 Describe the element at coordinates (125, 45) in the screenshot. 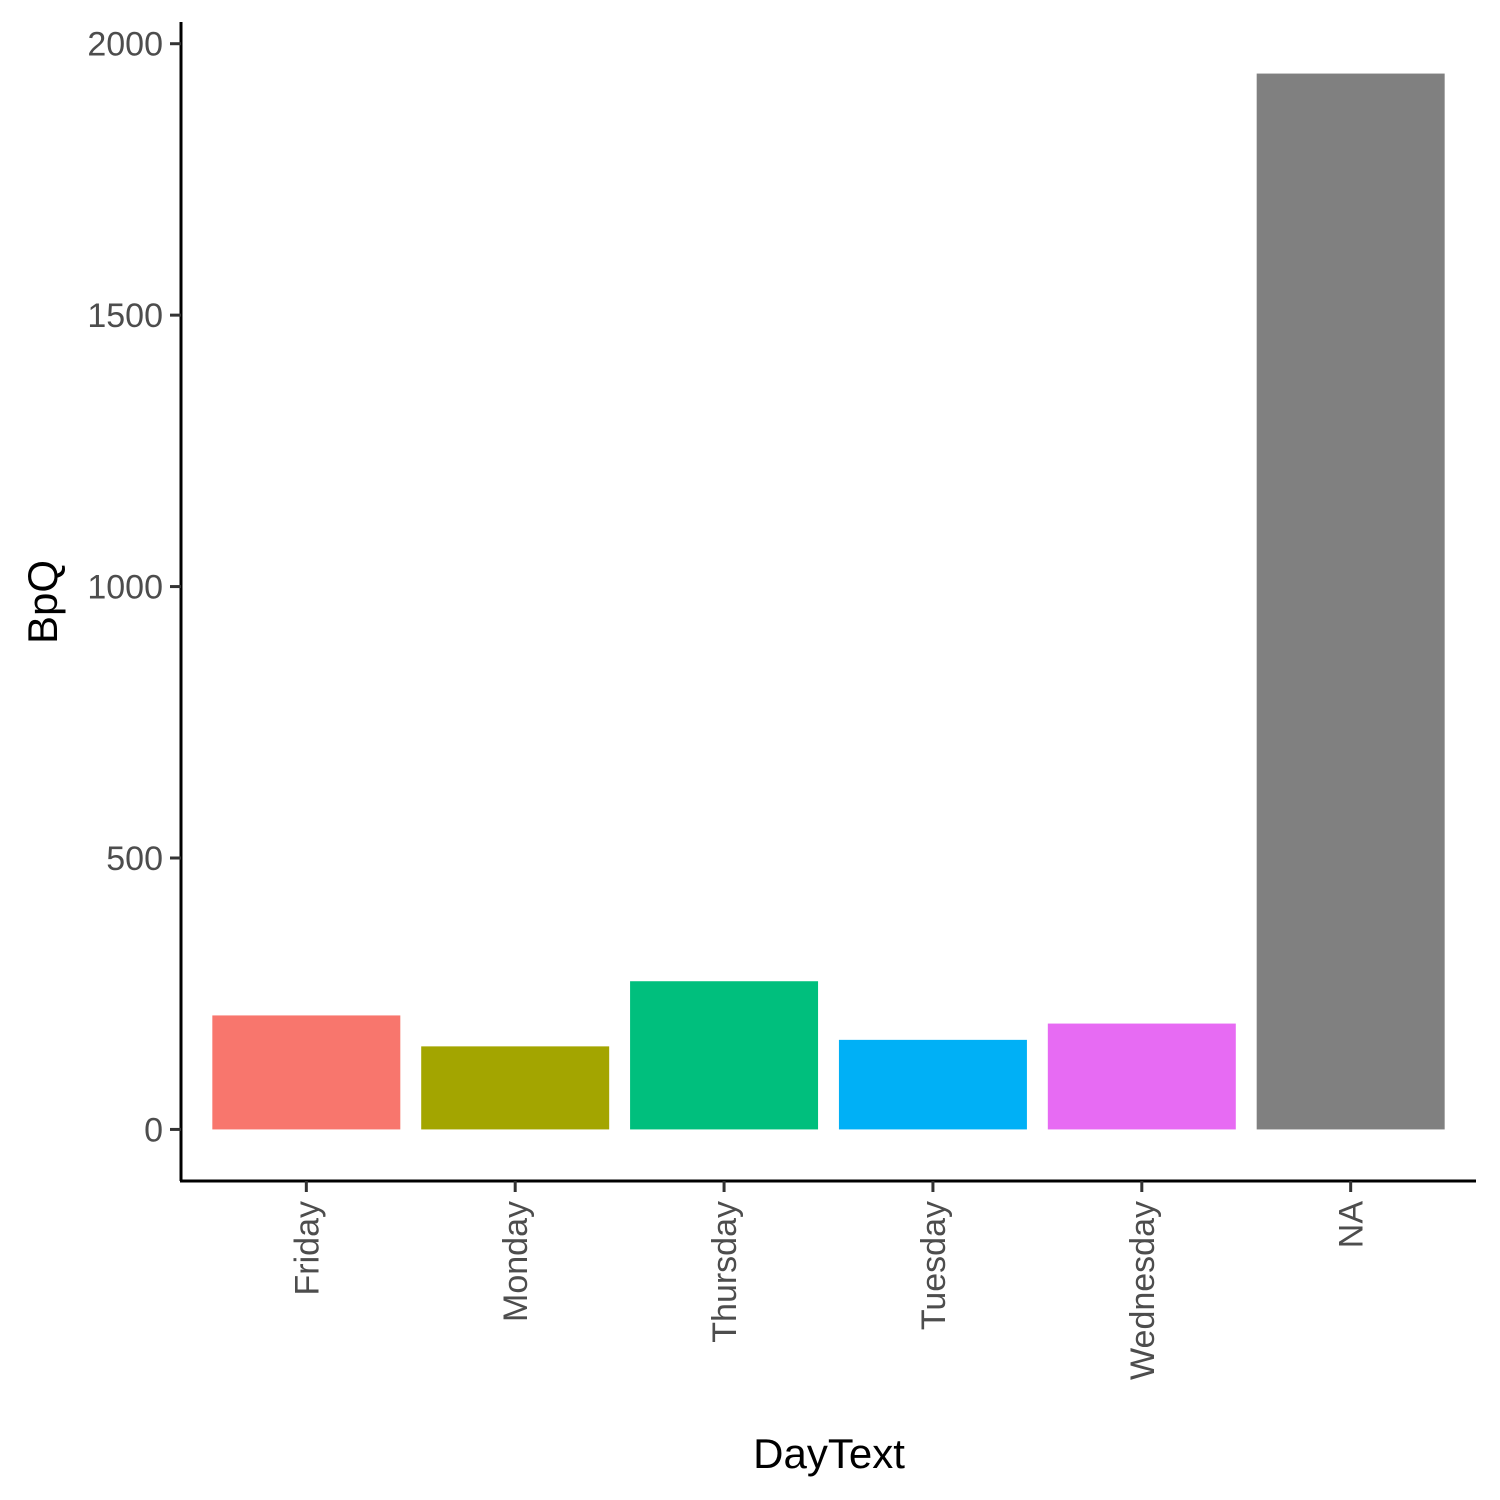

I see `y-tick-label-2000: 2000` at that location.